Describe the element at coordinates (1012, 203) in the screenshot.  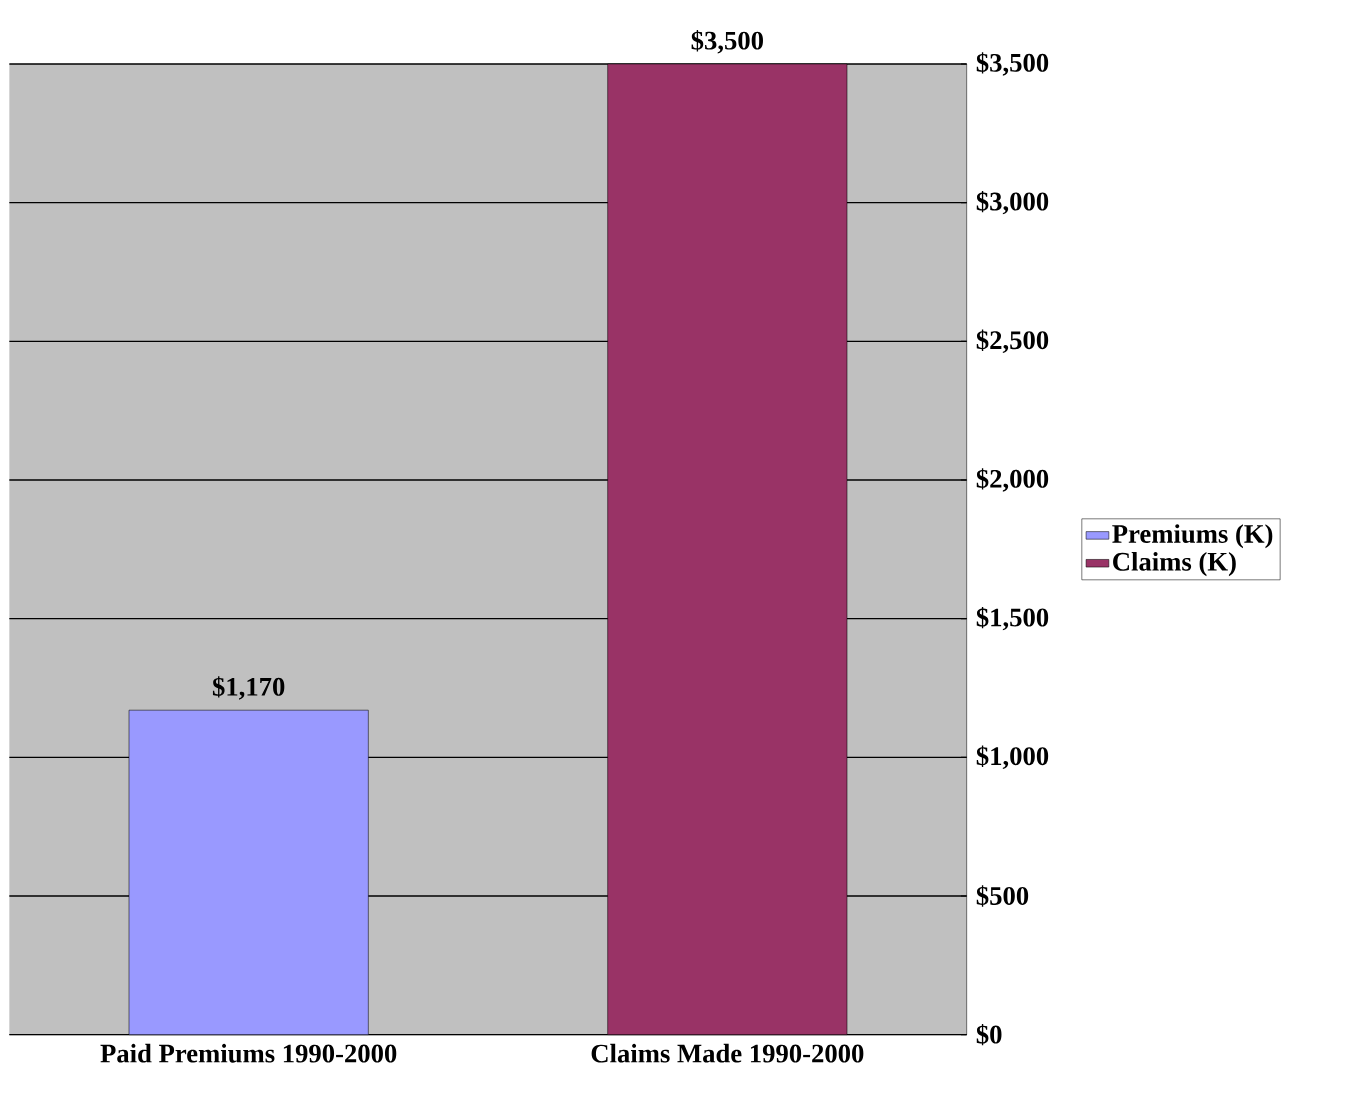
I see `y-tick-label: $3,000` at that location.